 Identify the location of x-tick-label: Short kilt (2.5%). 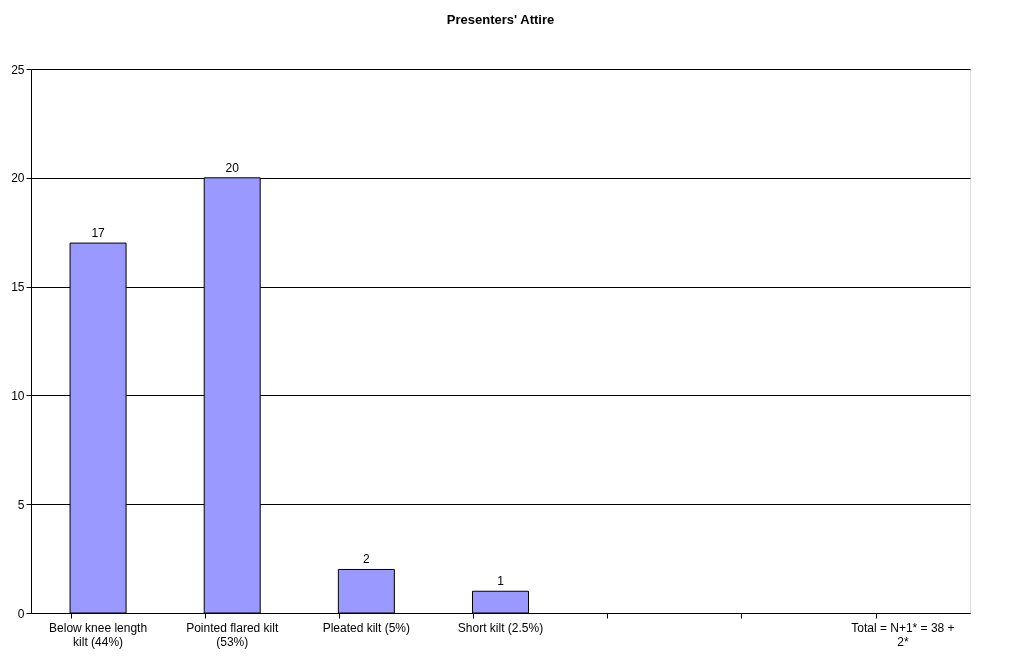
(500, 627).